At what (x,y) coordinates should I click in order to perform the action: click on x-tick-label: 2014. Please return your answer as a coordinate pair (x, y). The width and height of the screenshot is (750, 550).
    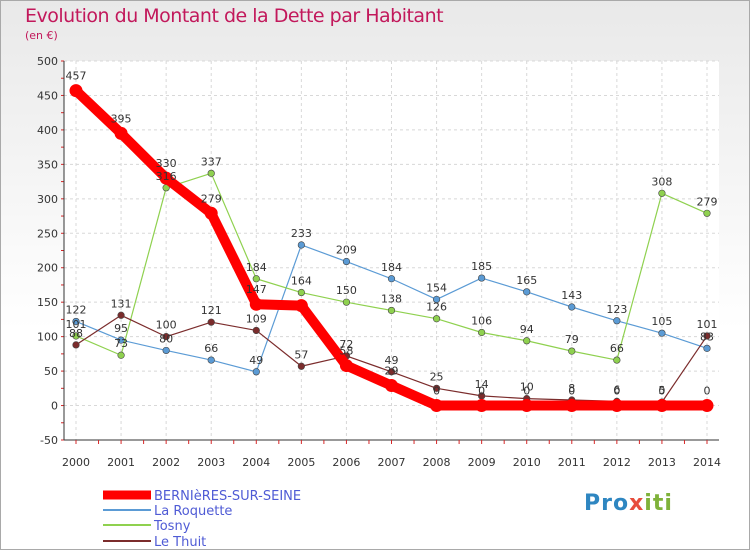
    Looking at the image, I should click on (707, 462).